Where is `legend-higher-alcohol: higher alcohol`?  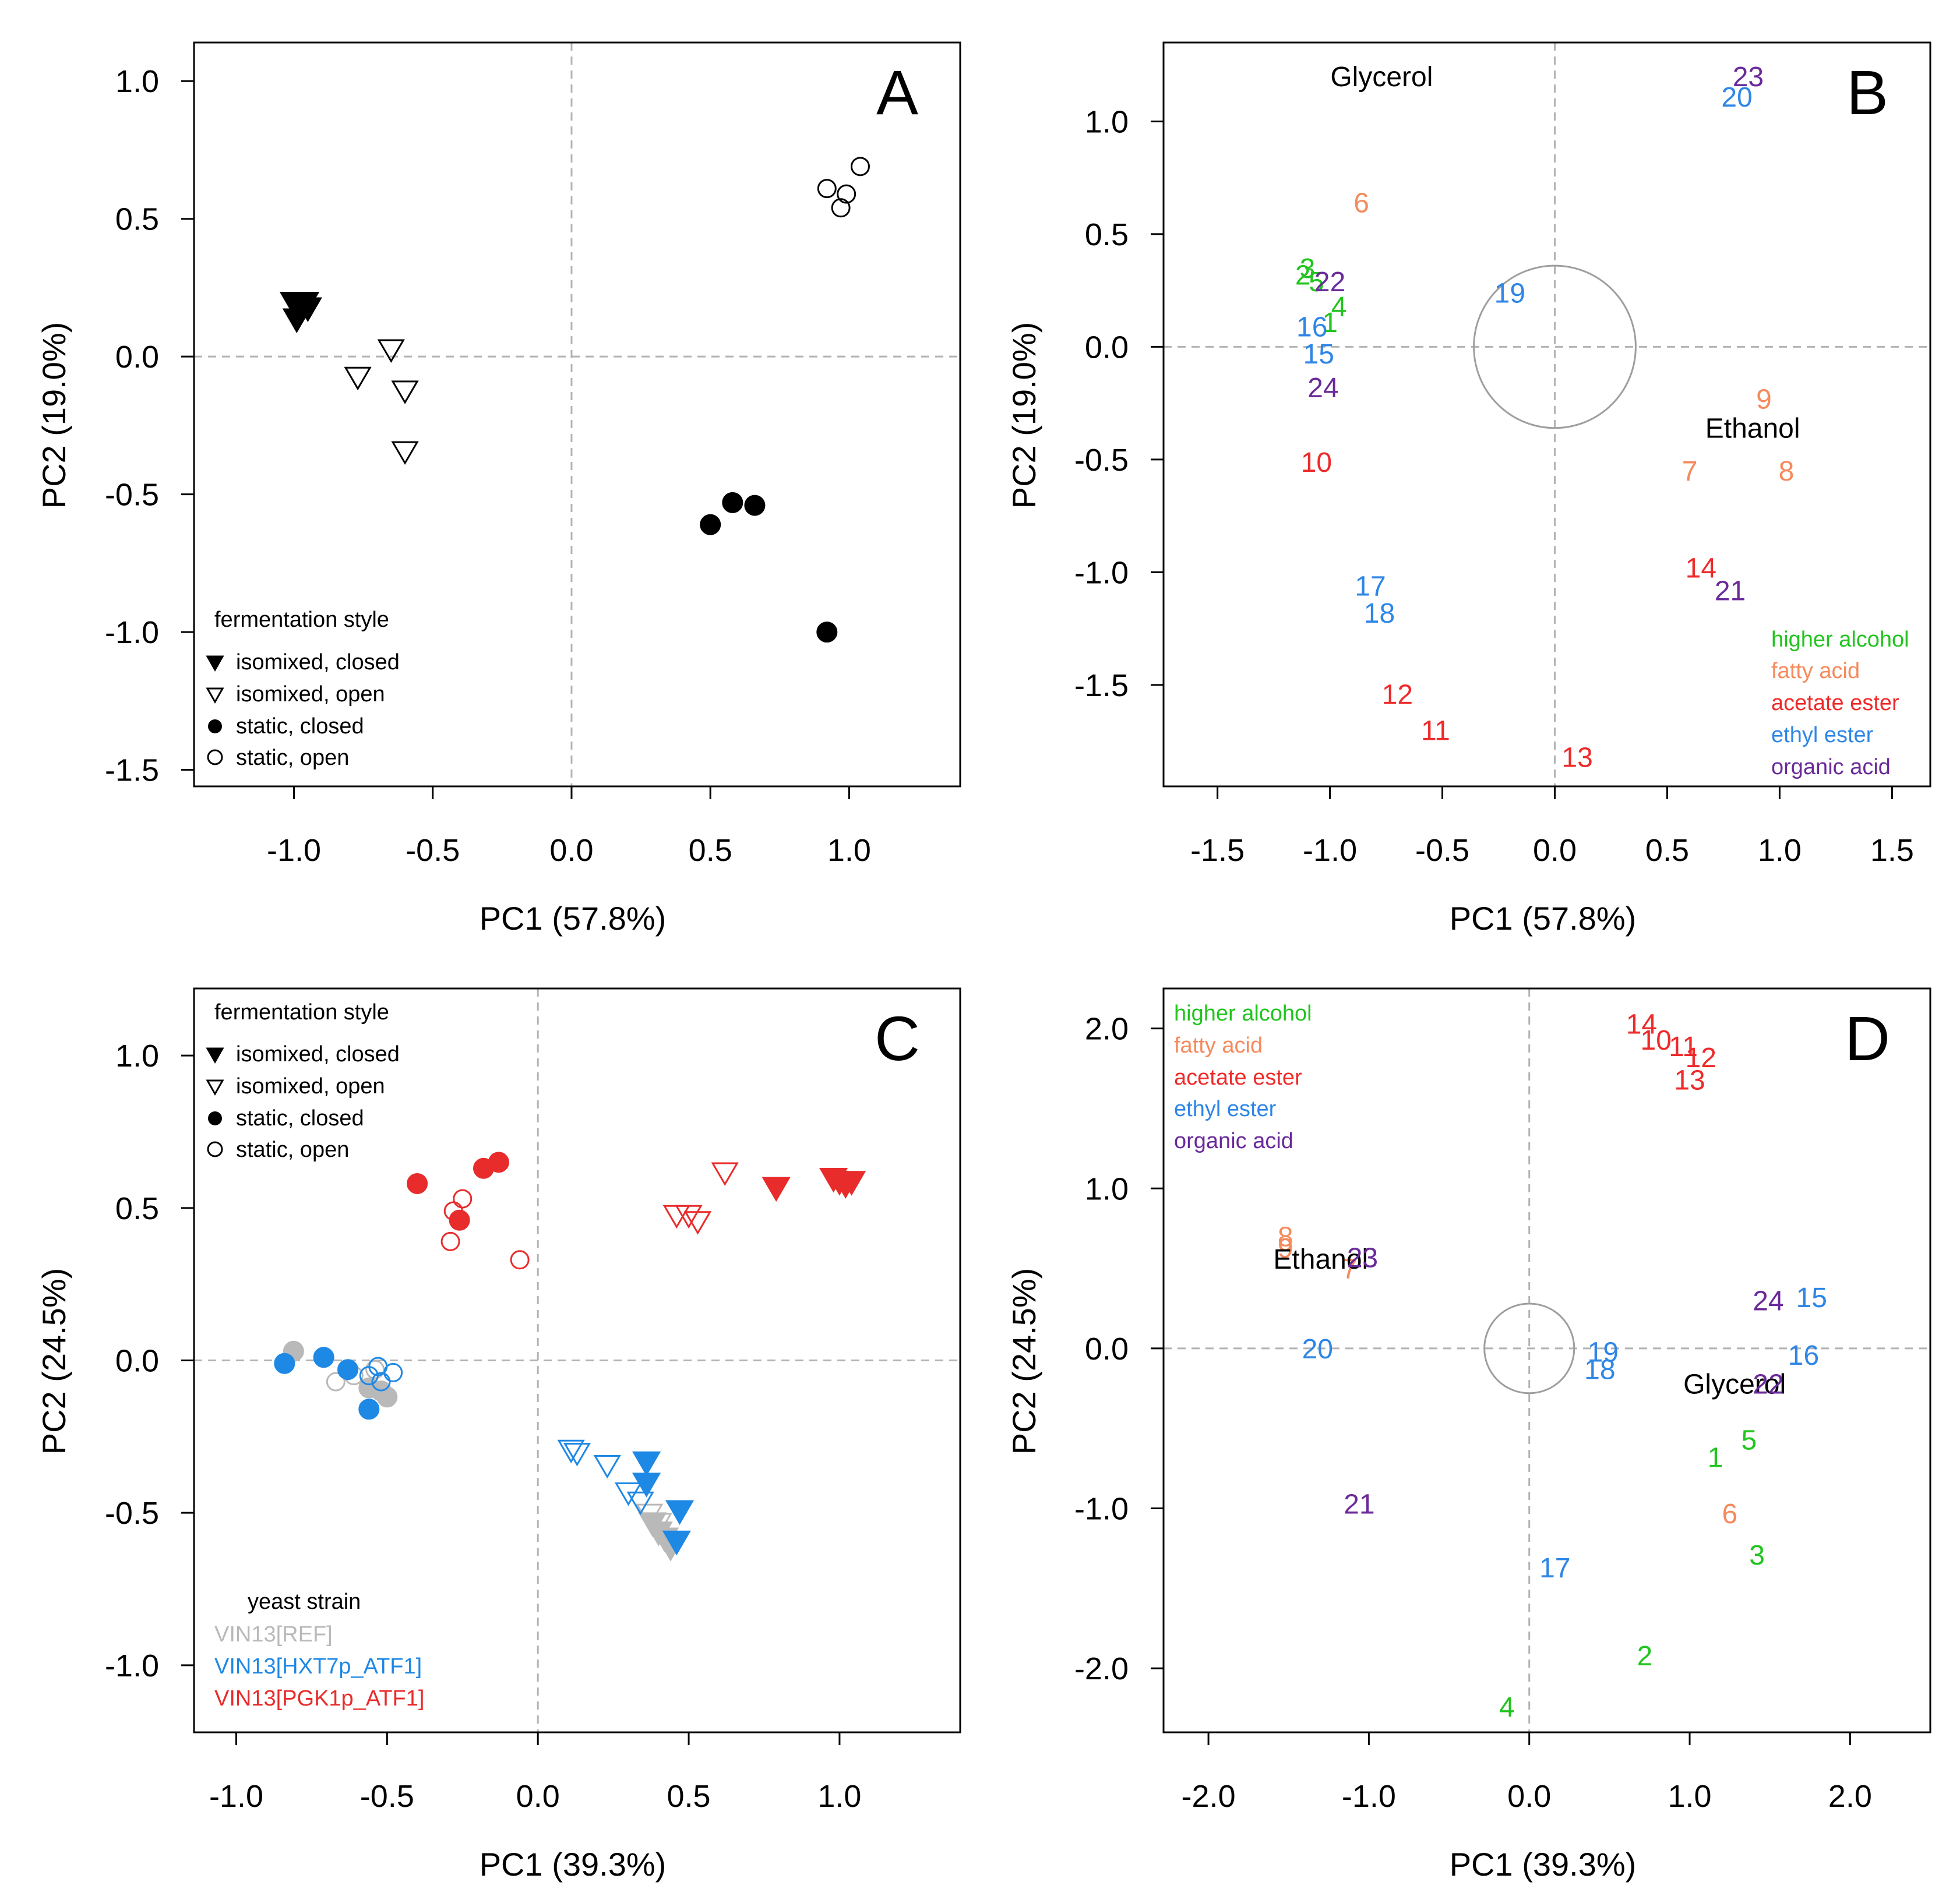
legend-higher-alcohol: higher alcohol is located at coordinates (1840, 639).